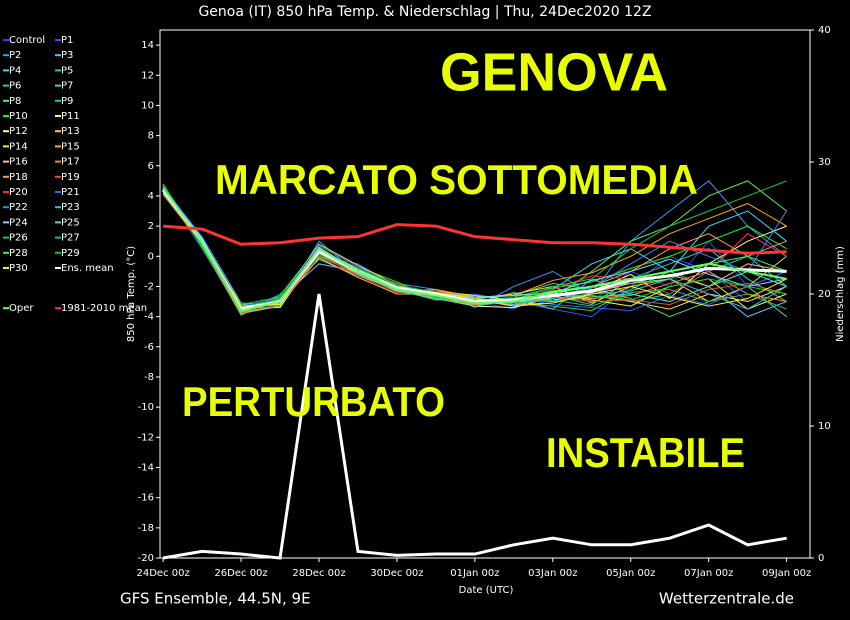 This screenshot has height=620, width=850. I want to click on legend-label: P27, so click(70, 238).